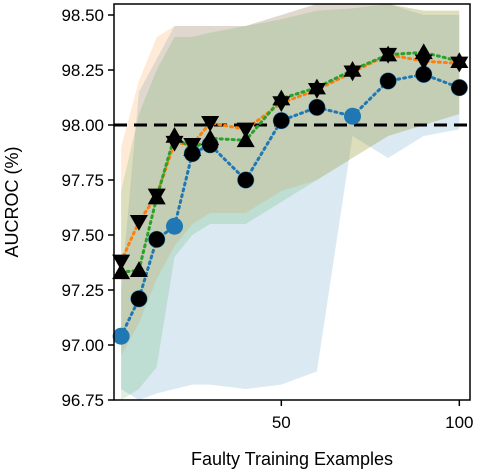 The height and width of the screenshot is (473, 477). Describe the element at coordinates (292, 459) in the screenshot. I see `x-axis-label: Faulty Training Examples` at that location.